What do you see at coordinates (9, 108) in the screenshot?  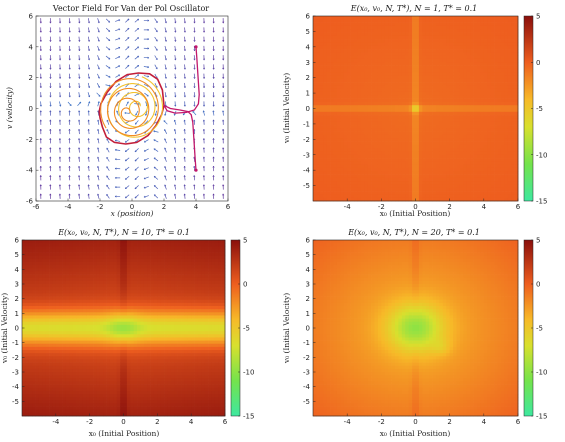 I see `vector-field-ylabel: v (velocity)` at bounding box center [9, 108].